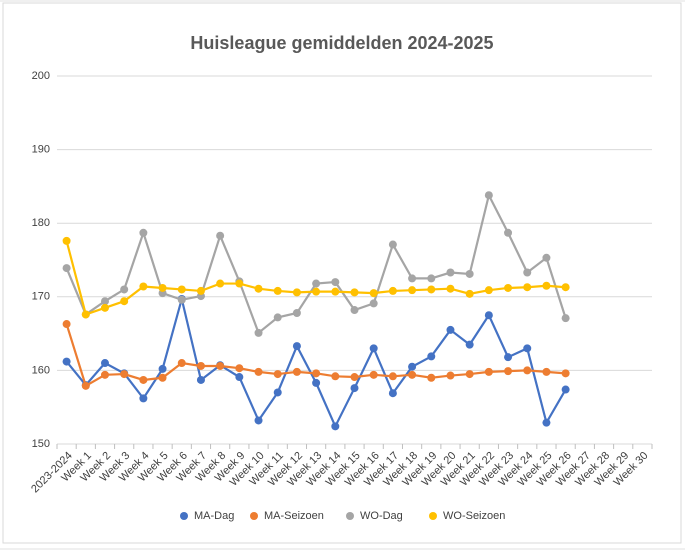 The width and height of the screenshot is (685, 554). I want to click on legend-label: WO-Seizoen, so click(474, 516).